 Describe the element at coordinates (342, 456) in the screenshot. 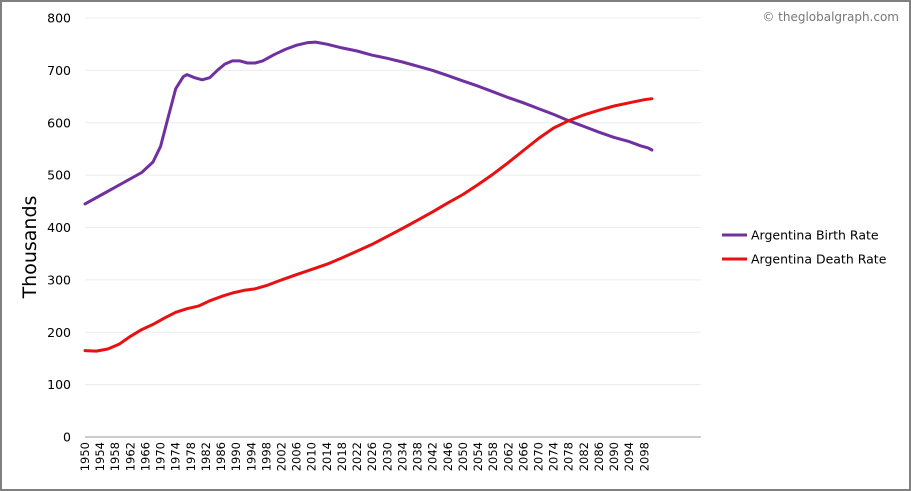

I see `x-tick-label: 2018` at that location.